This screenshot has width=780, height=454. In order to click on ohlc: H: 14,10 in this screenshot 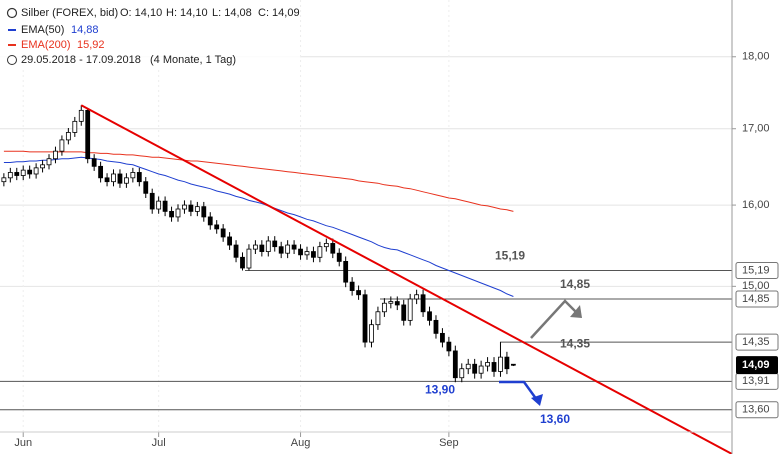, I will do `click(187, 13)`.